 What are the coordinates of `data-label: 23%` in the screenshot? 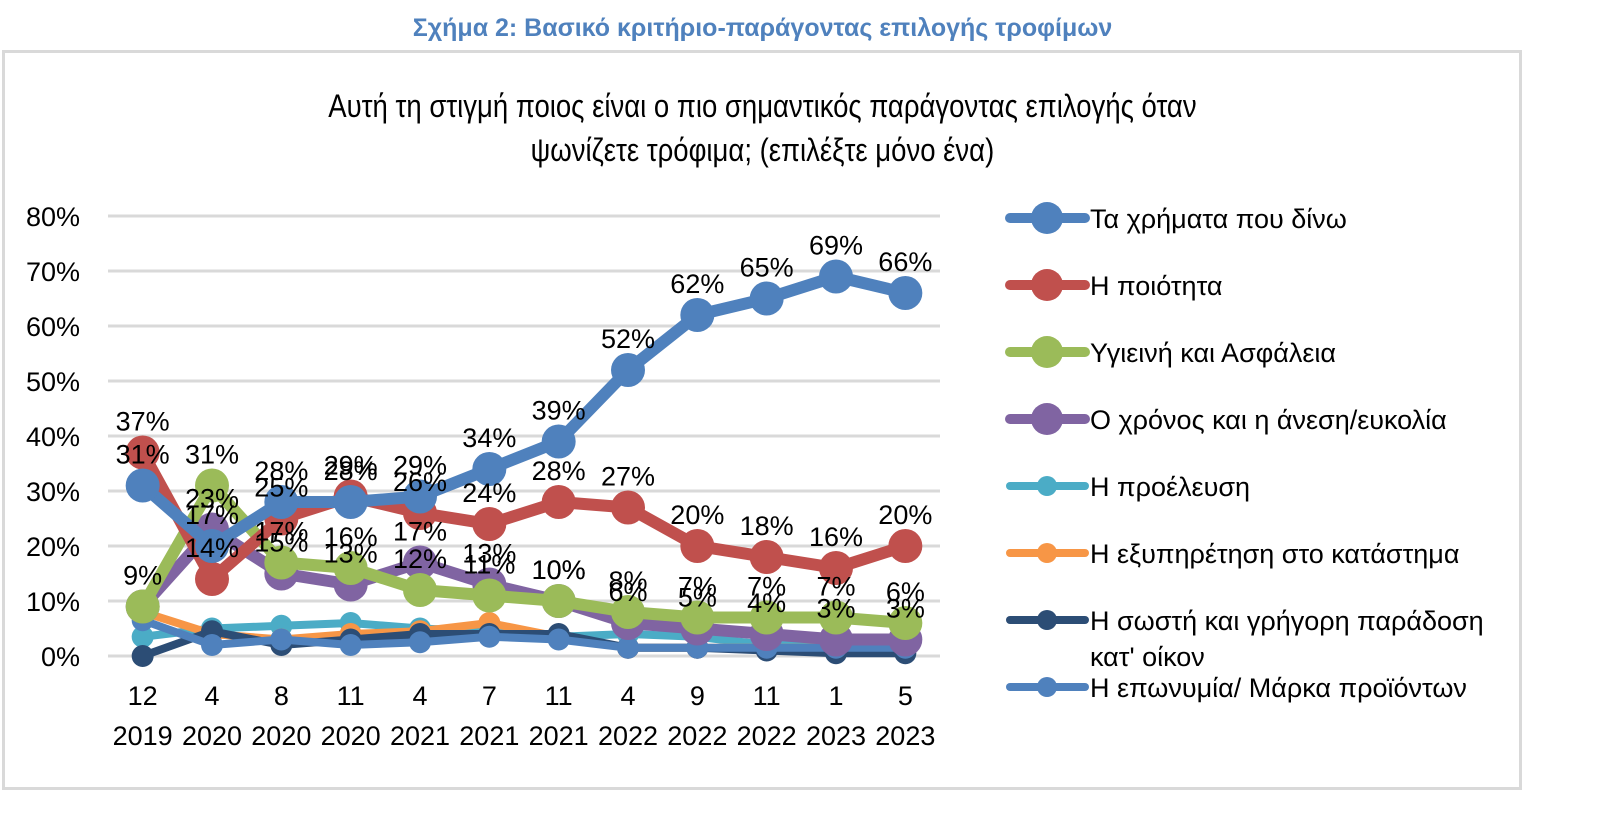 It's located at (212, 499).